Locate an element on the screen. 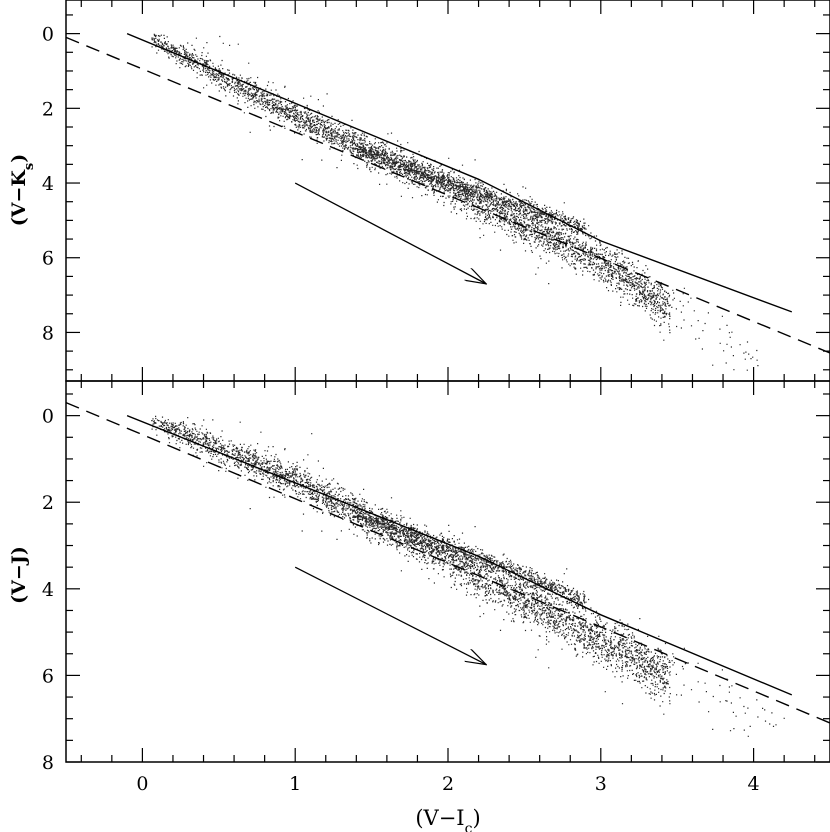 The width and height of the screenshot is (830, 832). x-axis-label: (V−Ic) is located at coordinates (447, 819).